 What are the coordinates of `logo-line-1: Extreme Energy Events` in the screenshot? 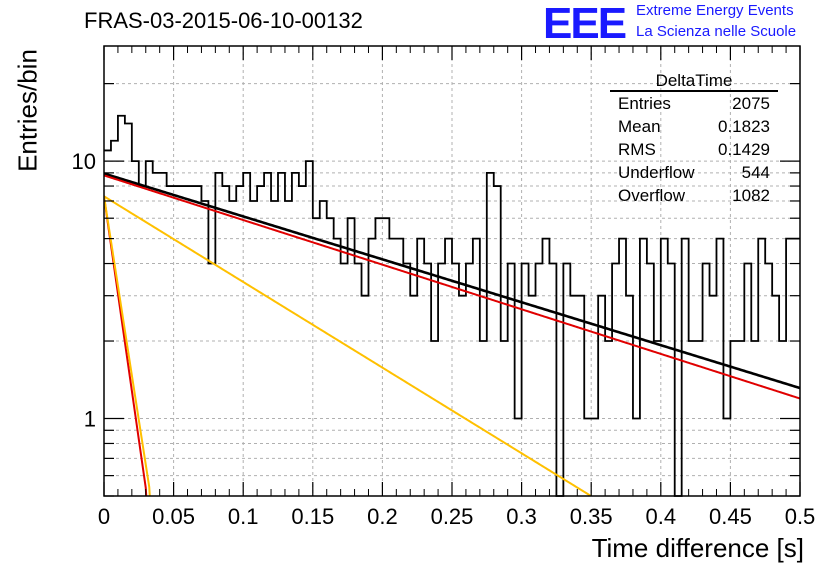 It's located at (715, 10).